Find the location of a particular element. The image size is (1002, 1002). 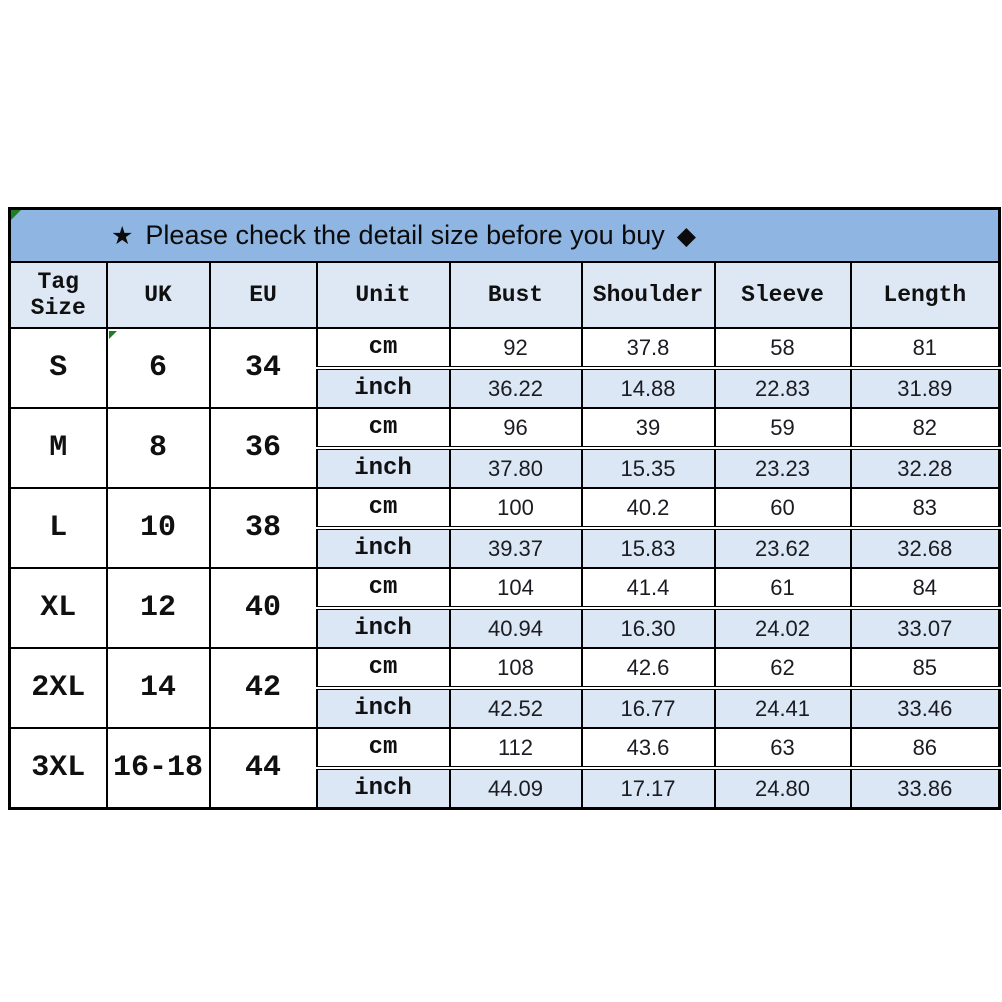

length-inch: 33.46 is located at coordinates (925, 707).